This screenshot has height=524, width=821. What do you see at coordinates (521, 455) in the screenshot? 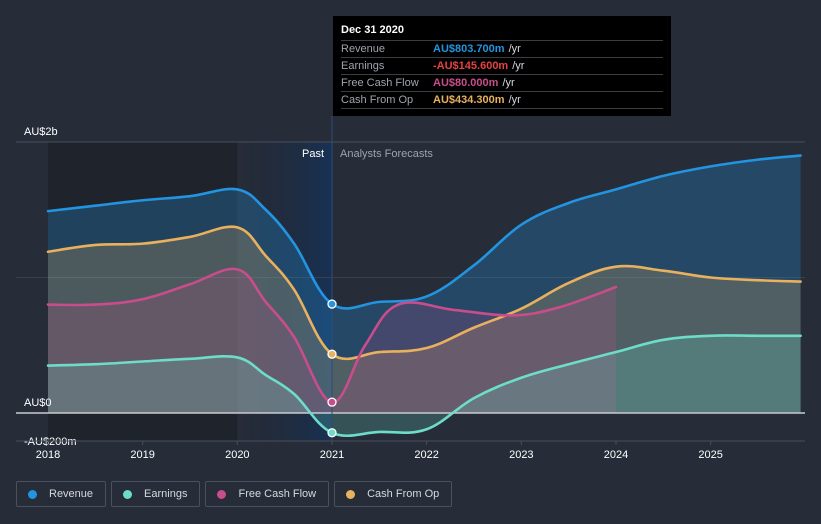
I see `x-tick-label: 2023` at bounding box center [521, 455].